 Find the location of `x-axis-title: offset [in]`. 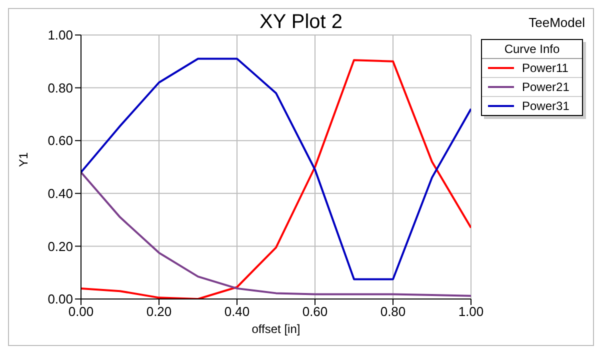

x-axis-title: offset [in] is located at coordinates (276, 329).